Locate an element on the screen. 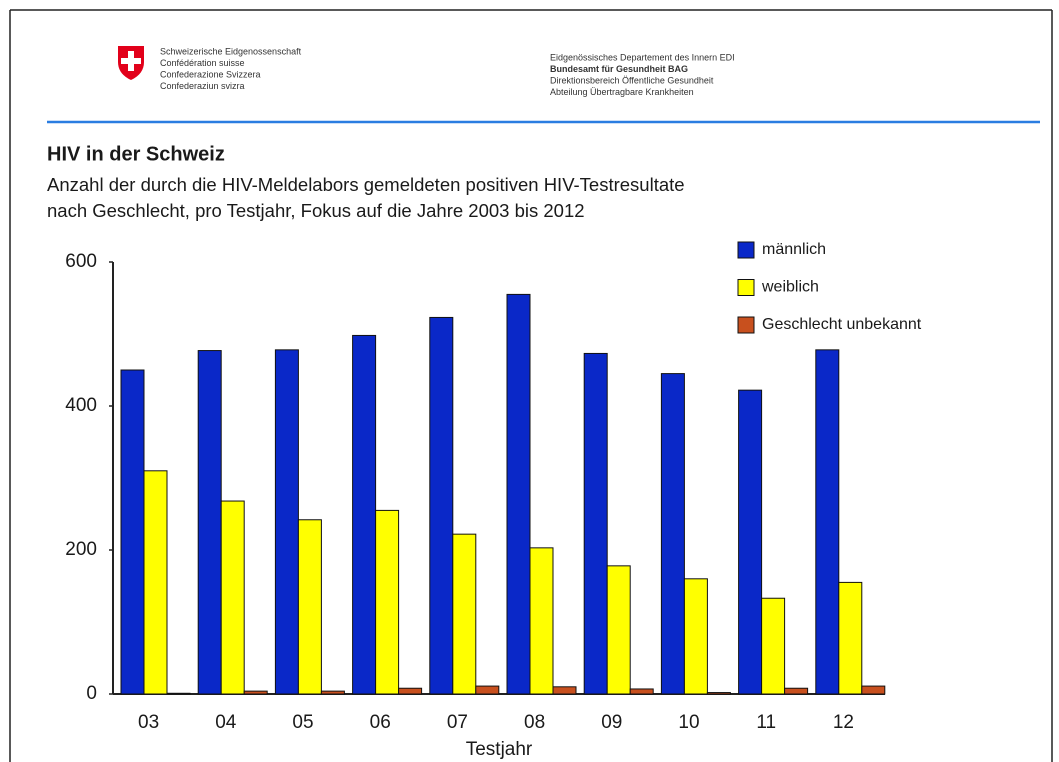  header-text: Schweizerische Eidgenossenschaft is located at coordinates (231, 51).